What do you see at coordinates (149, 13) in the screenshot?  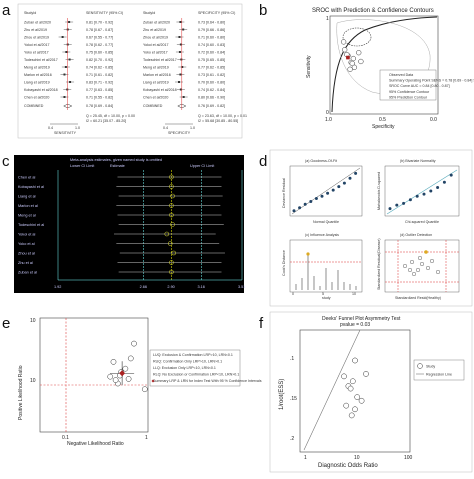 I see `a-right-header-study: StudyId` at bounding box center [149, 13].